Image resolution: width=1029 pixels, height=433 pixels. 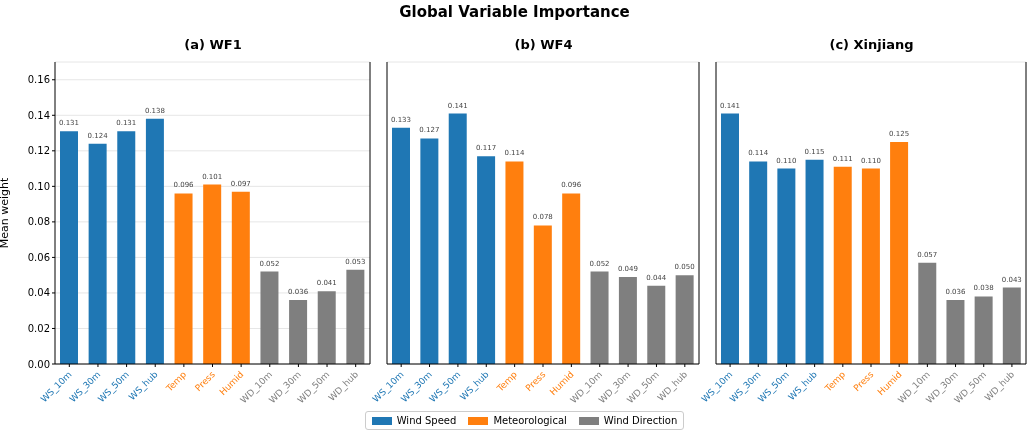 What do you see at coordinates (38, 222) in the screenshot?
I see `y-tick-label: 0.08` at bounding box center [38, 222].